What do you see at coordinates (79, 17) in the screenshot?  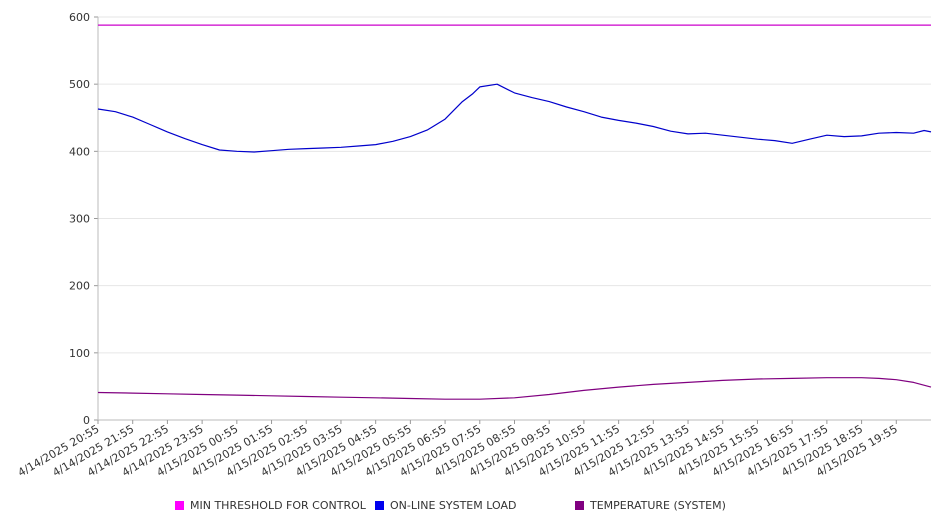 I see `y-tick-label: 600` at bounding box center [79, 17].